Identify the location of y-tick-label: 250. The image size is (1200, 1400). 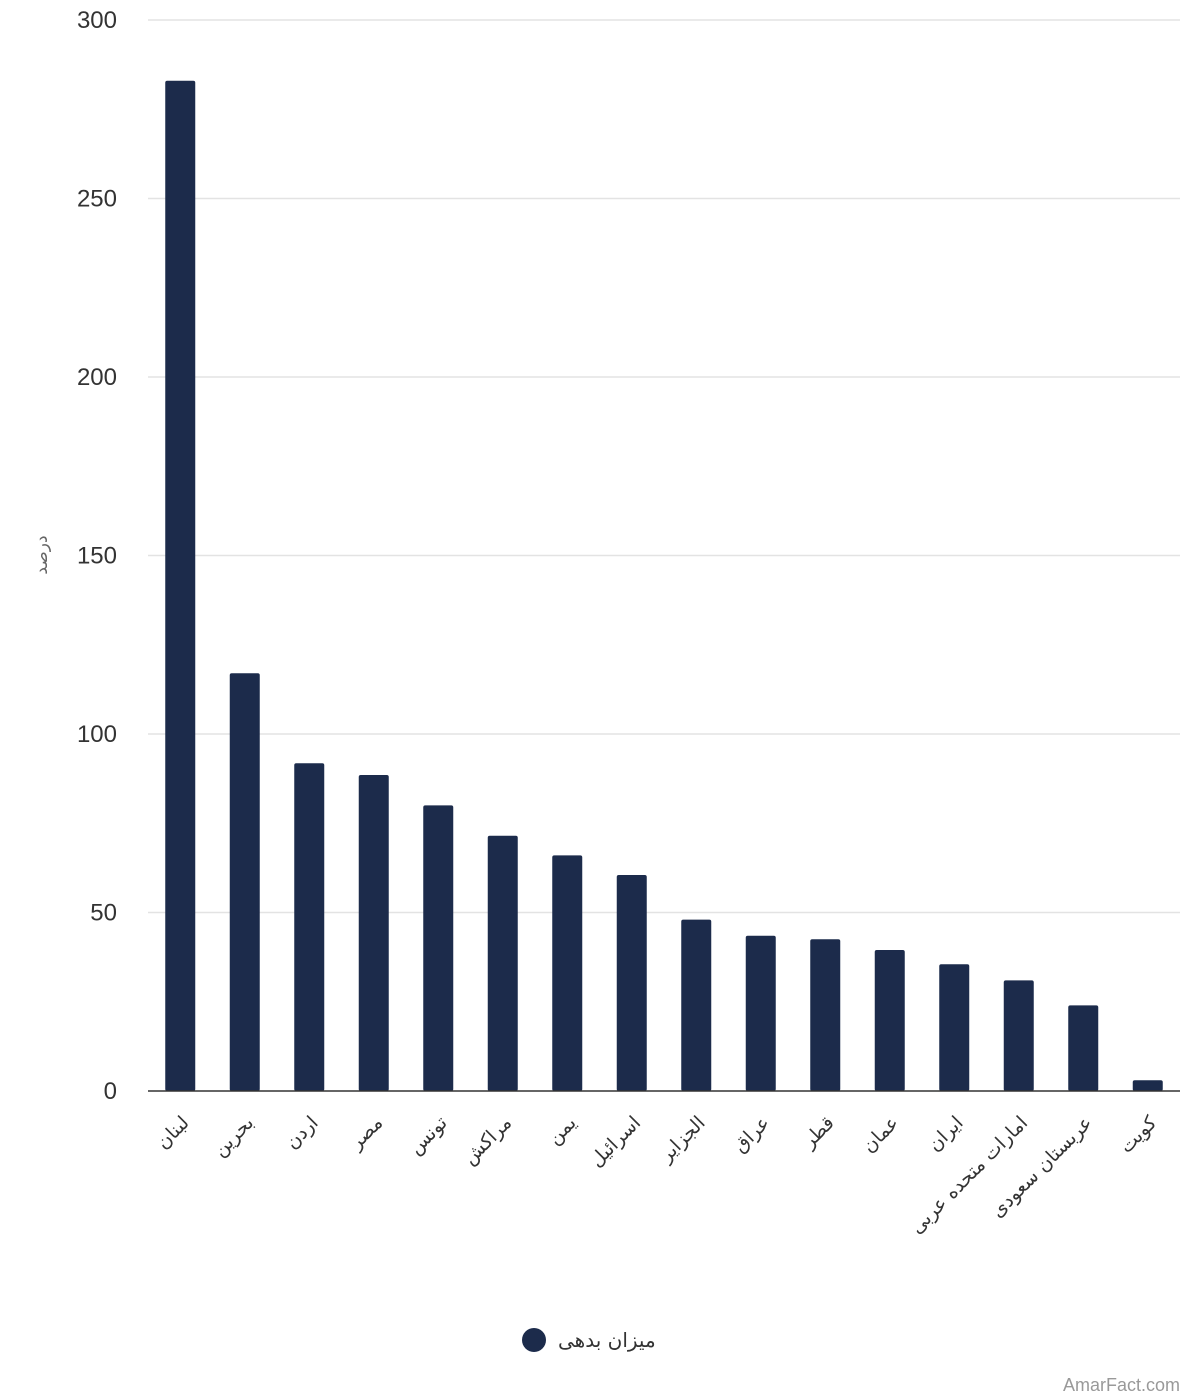
(97, 199).